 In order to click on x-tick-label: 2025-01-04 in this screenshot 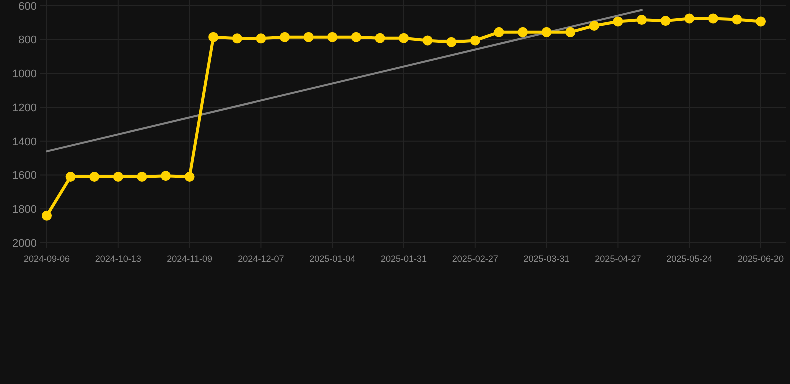, I will do `click(333, 259)`.